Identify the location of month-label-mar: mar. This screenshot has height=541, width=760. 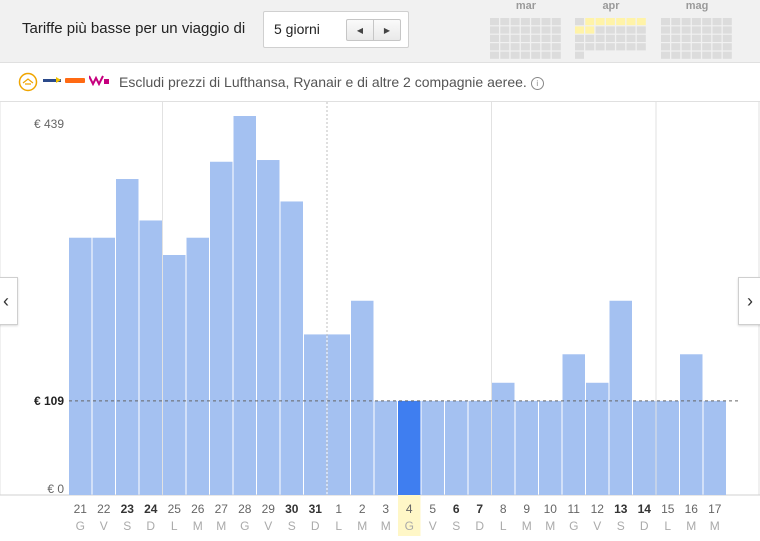
(526, 6).